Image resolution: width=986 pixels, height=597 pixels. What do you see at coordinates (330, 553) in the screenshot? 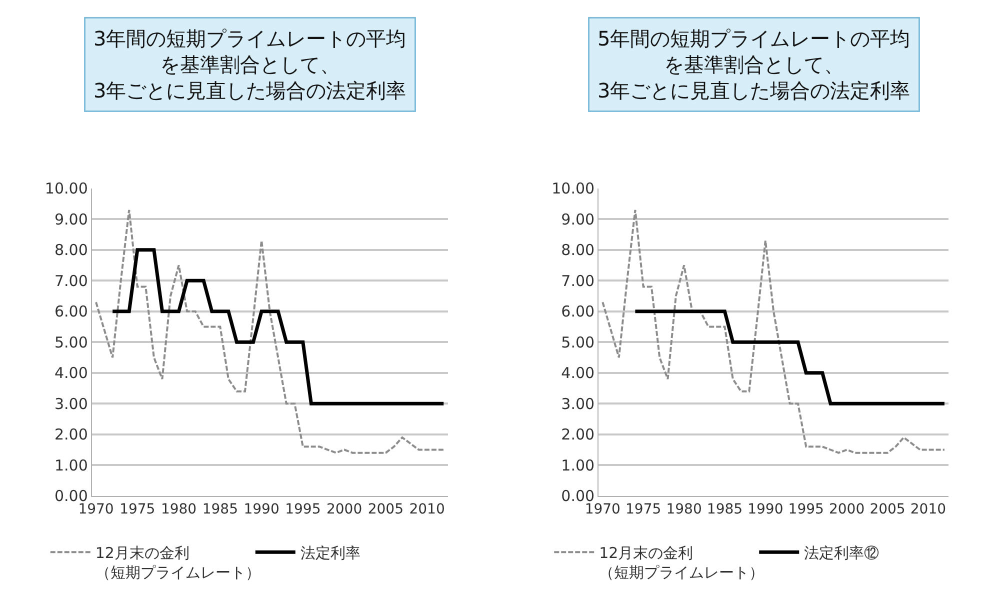
I see `legend-label: 法定利率` at bounding box center [330, 553].